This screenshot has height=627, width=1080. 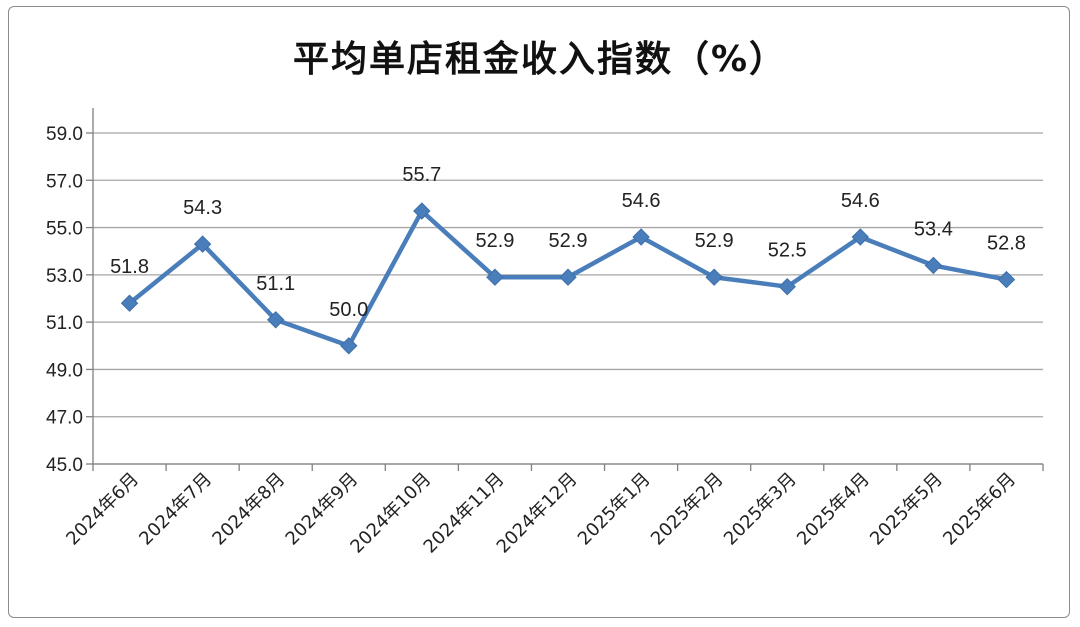 What do you see at coordinates (64, 465) in the screenshot?
I see `y-tick-label: 45.0` at bounding box center [64, 465].